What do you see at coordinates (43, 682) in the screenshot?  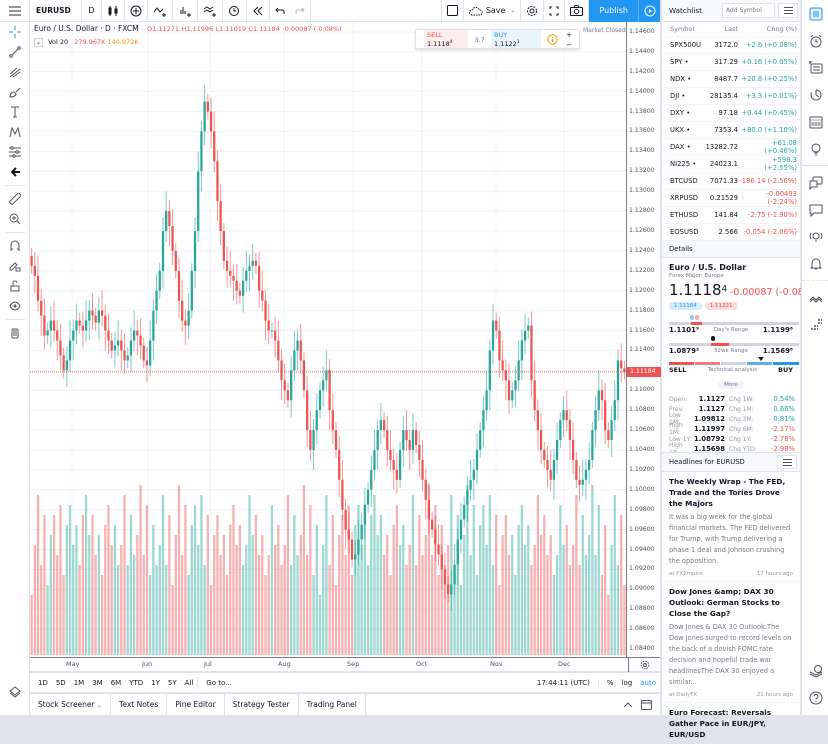 I see `range-1d: 1D` at bounding box center [43, 682].